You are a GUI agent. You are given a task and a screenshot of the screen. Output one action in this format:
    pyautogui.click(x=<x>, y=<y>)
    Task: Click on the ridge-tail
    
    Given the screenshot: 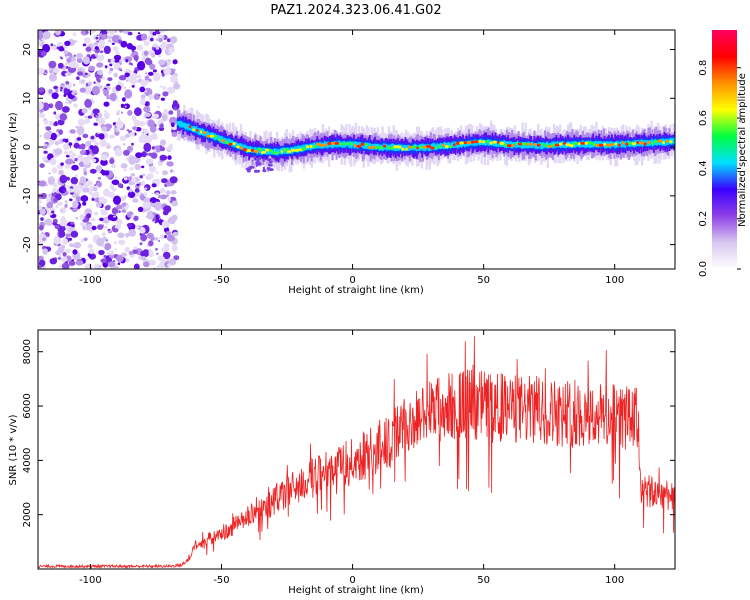 What is the action you would take?
    pyautogui.click(x=260, y=158)
    